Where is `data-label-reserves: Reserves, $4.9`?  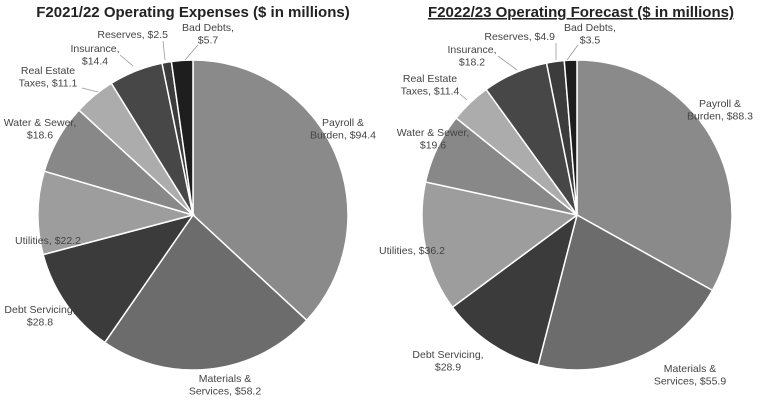
data-label-reserves: Reserves, $4.9 is located at coordinates (519, 37).